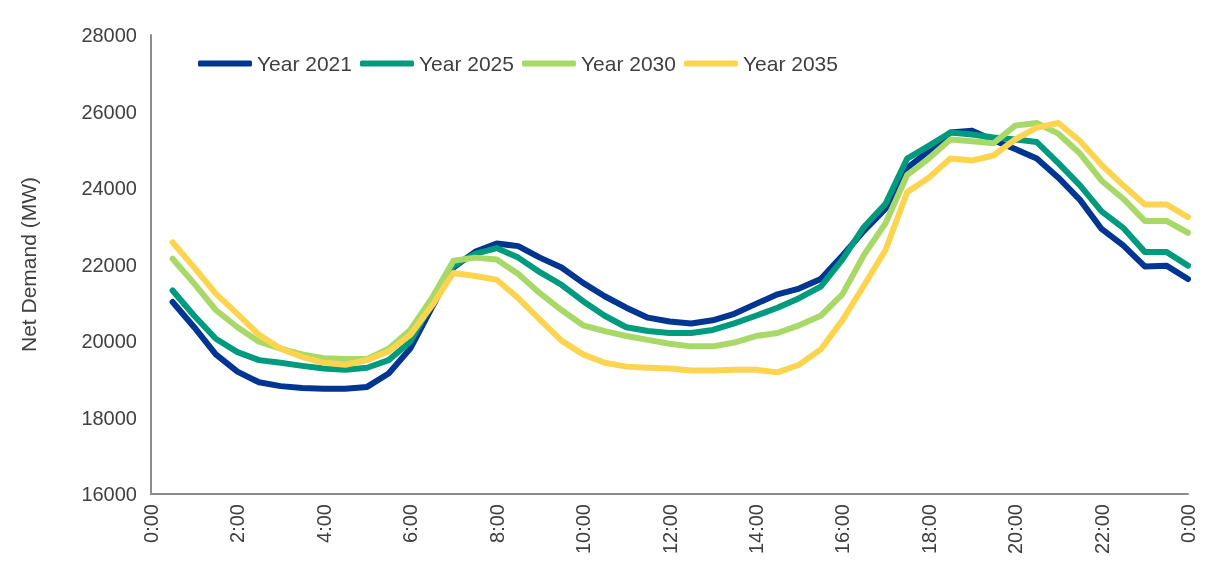 This screenshot has width=1206, height=577. Describe the element at coordinates (109, 341) in the screenshot. I see `y-tick-label: 20000` at that location.